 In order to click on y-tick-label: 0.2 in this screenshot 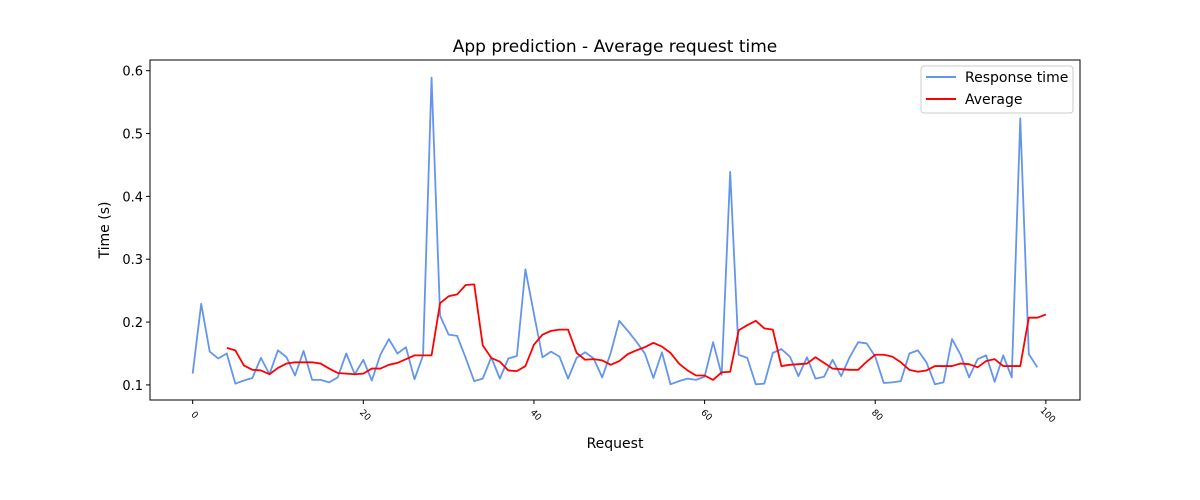, I will do `click(132, 323)`.